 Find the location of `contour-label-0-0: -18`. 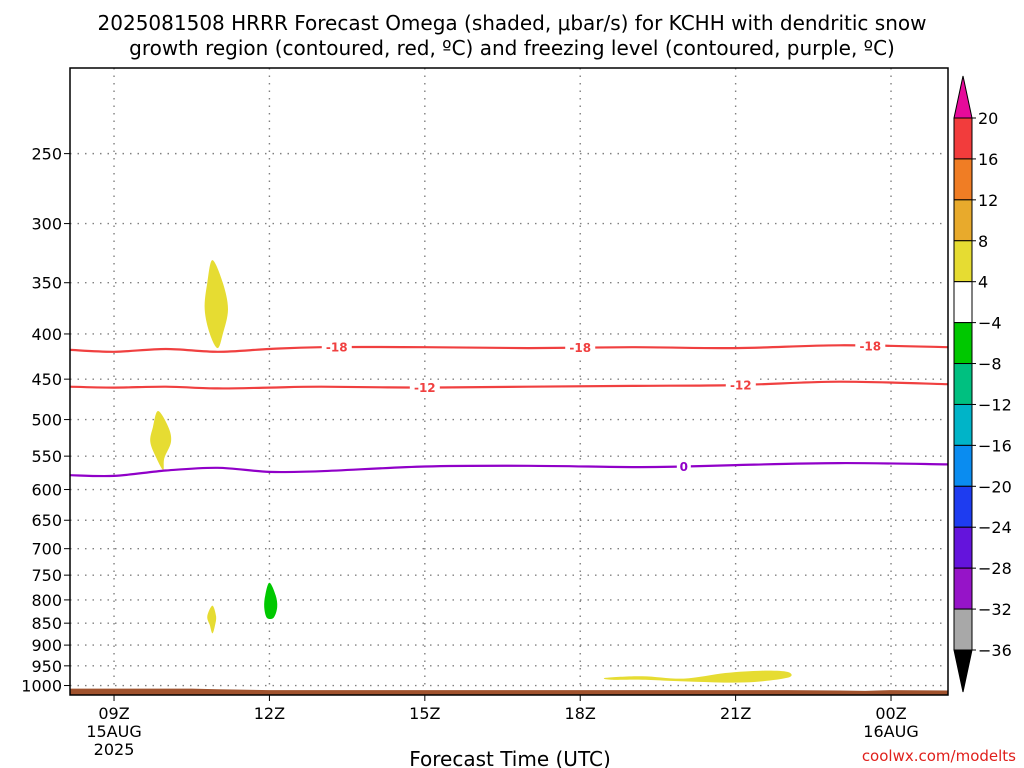

contour-label-0-0: -18 is located at coordinates (337, 348).